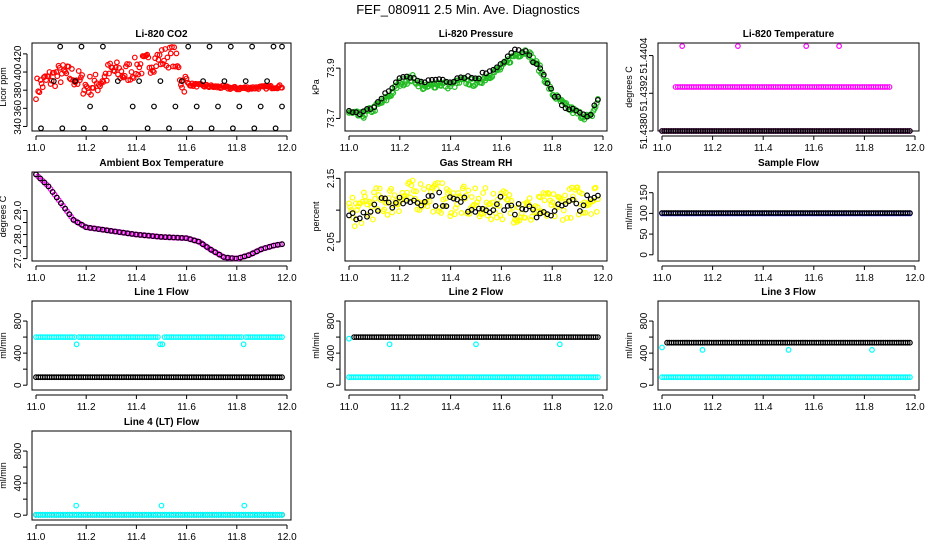  Describe the element at coordinates (644, 213) in the screenshot. I see `y-tick-label: 100` at that location.